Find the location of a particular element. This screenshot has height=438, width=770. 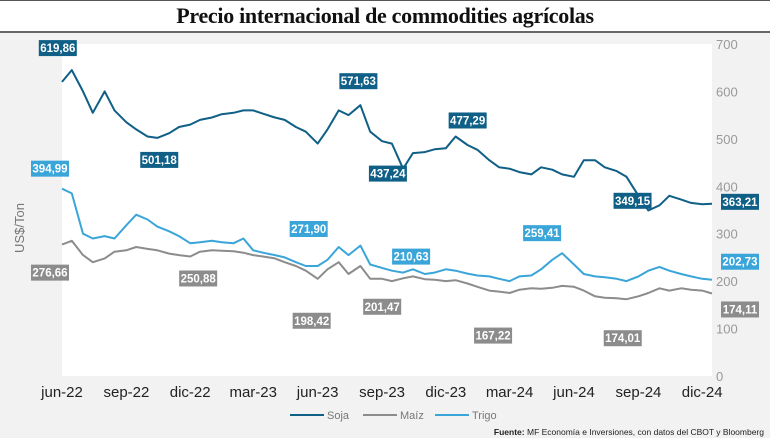

data-label: 198,42 is located at coordinates (311, 320).